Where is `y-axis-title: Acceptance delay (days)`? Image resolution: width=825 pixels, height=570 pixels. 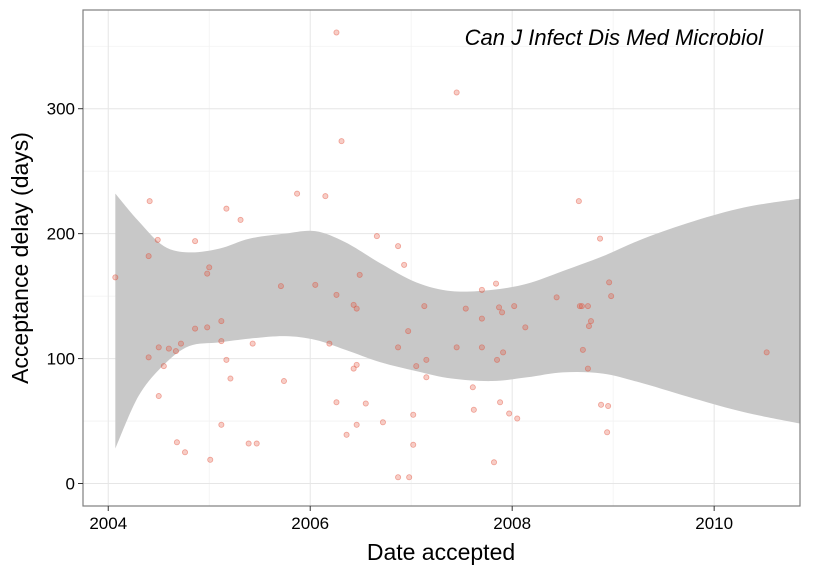
y-axis-title: Acceptance delay (days) is located at coordinates (20, 258).